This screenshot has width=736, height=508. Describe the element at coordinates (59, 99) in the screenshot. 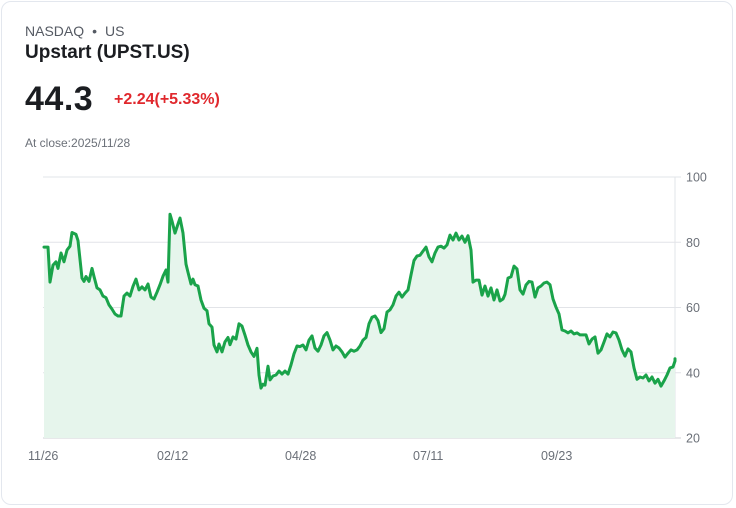

I see `stock-price: 44.3` at that location.